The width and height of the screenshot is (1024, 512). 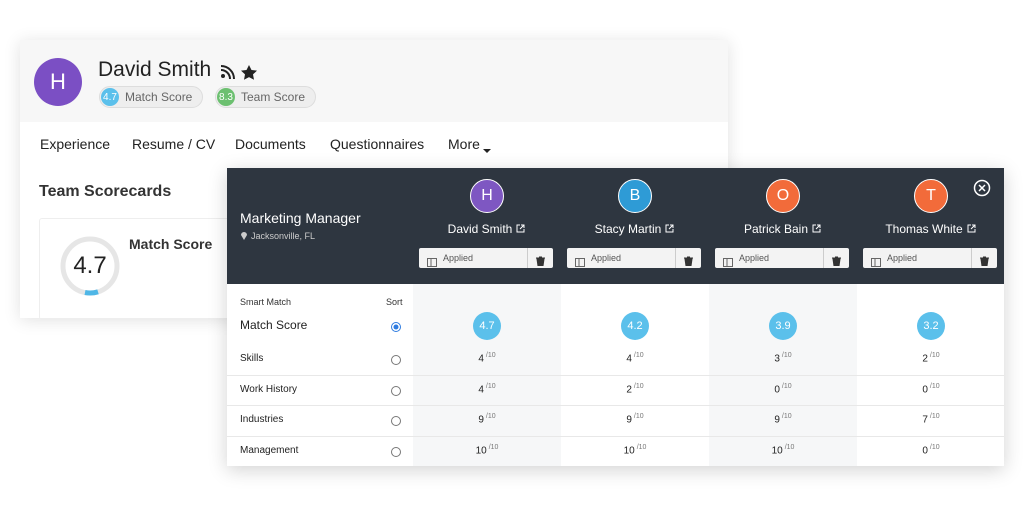 I want to click on candidate-name: Thomas White, so click(x=931, y=229).